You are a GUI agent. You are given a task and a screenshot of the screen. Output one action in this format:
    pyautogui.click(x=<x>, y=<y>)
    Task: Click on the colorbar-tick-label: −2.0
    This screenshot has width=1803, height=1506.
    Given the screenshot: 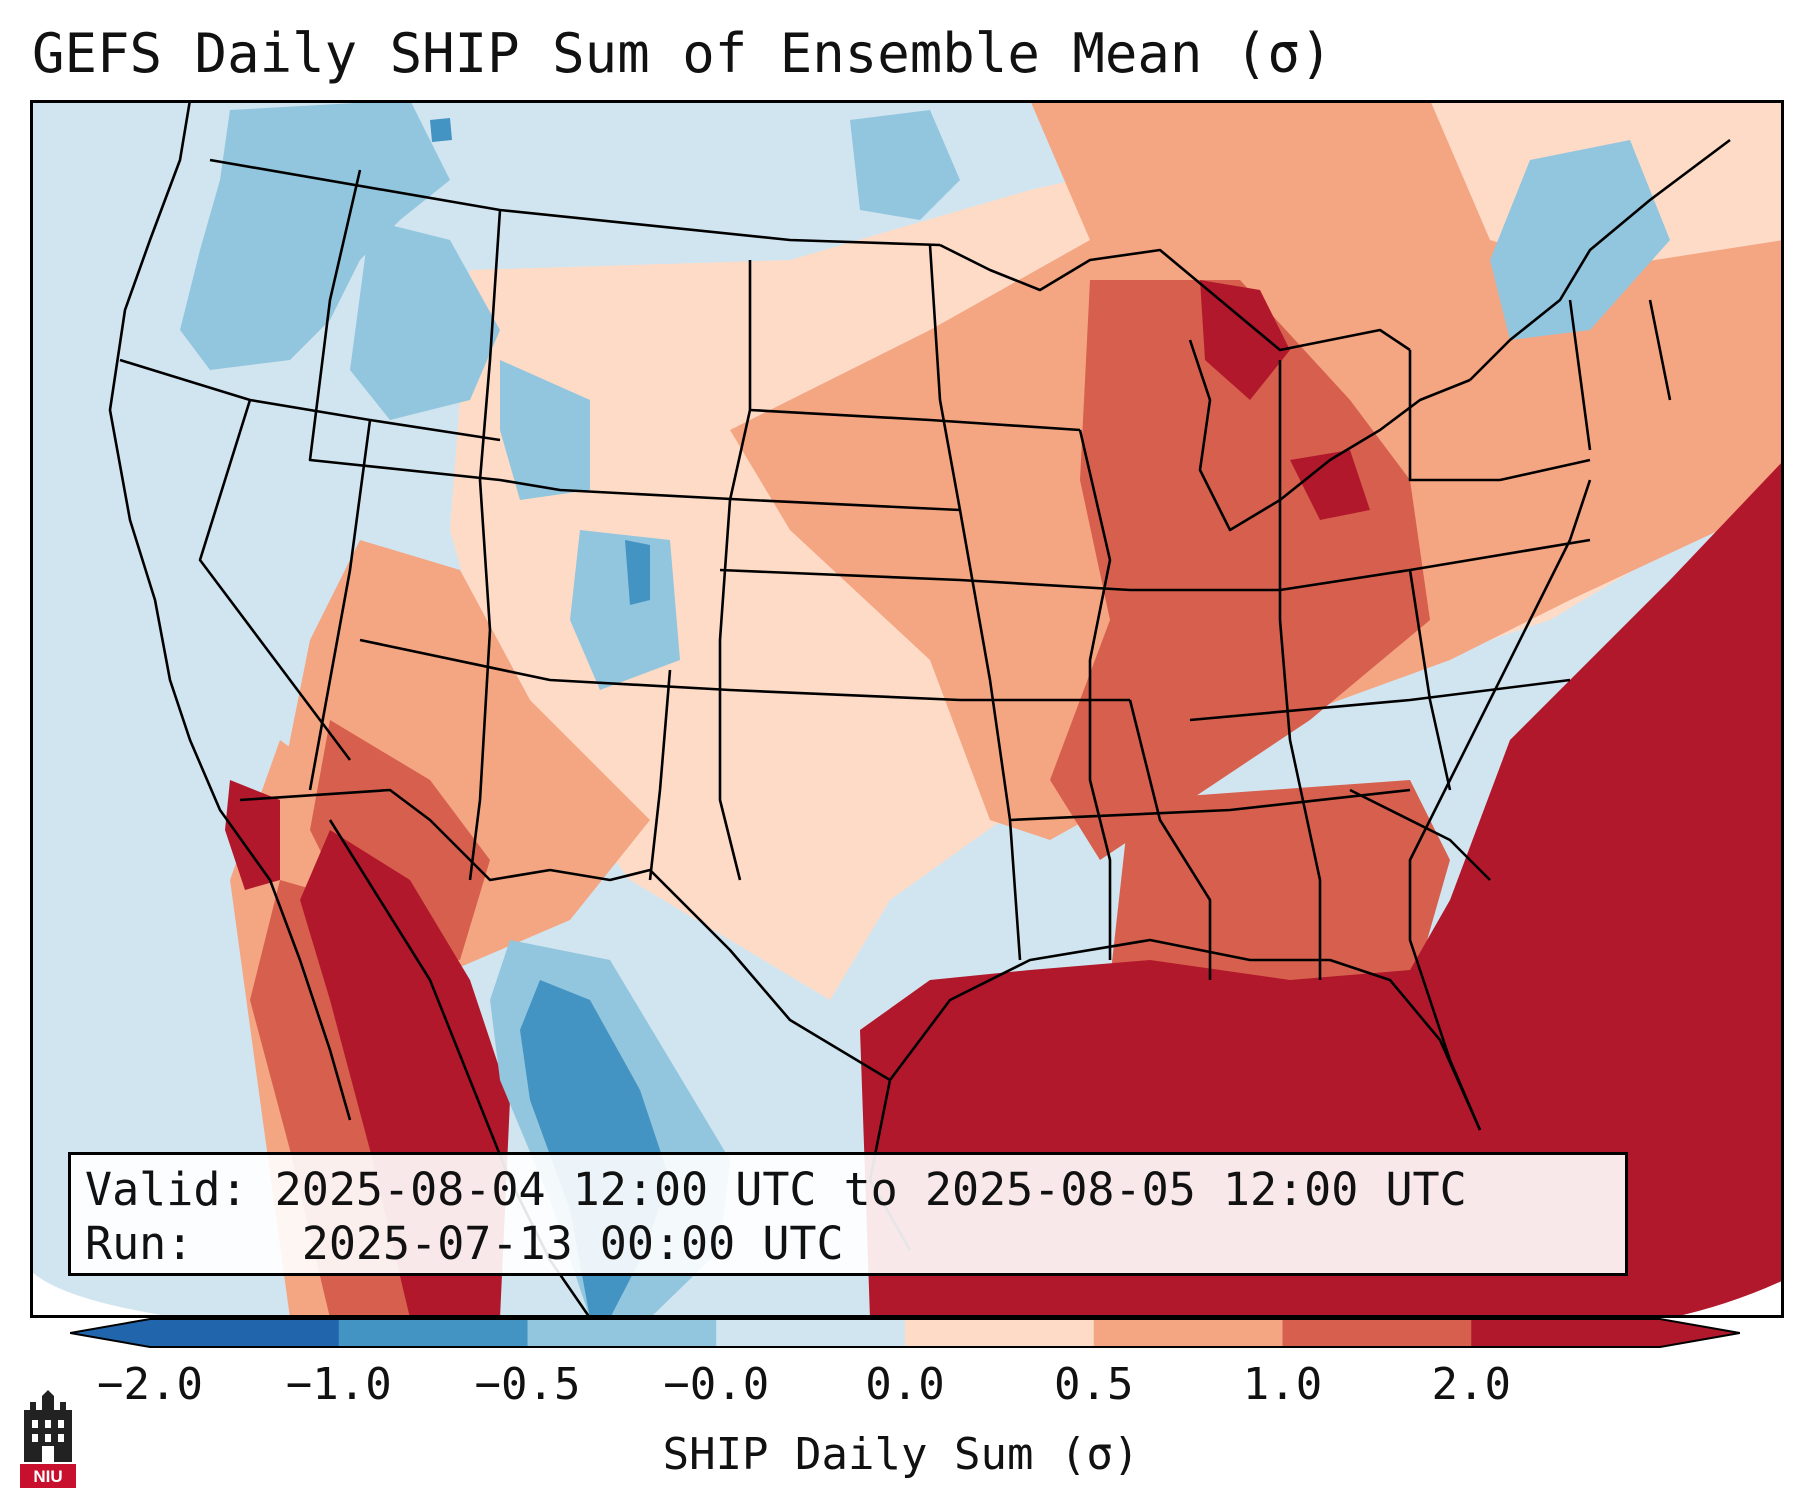 What is the action you would take?
    pyautogui.click(x=150, y=1384)
    